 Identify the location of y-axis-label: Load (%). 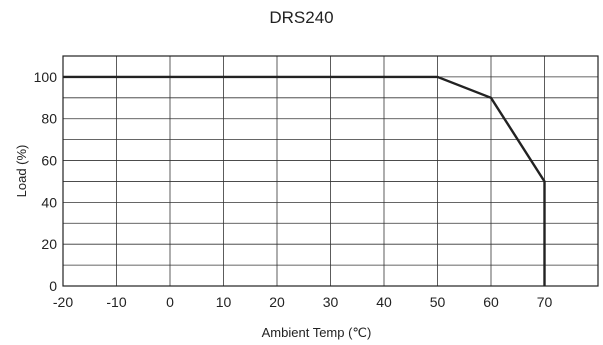
(21, 171).